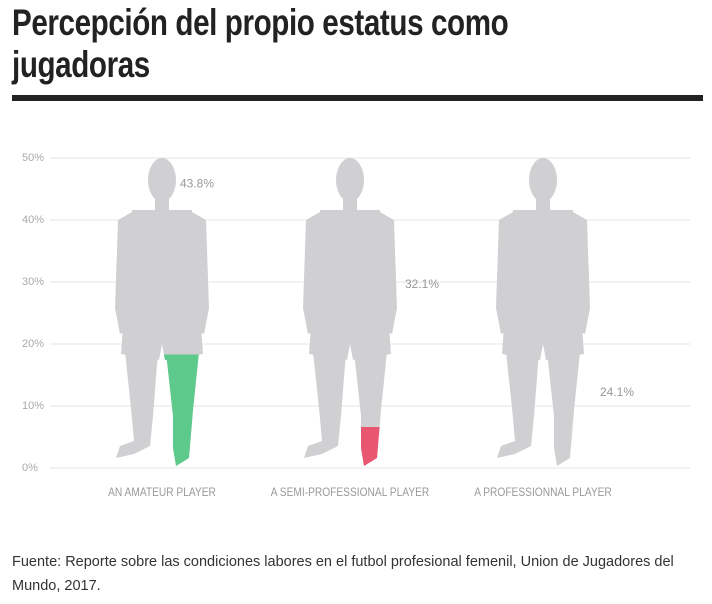 This screenshot has width=712, height=604. What do you see at coordinates (162, 492) in the screenshot?
I see `x-tick-label: AN AMATEUR PLAYER` at bounding box center [162, 492].